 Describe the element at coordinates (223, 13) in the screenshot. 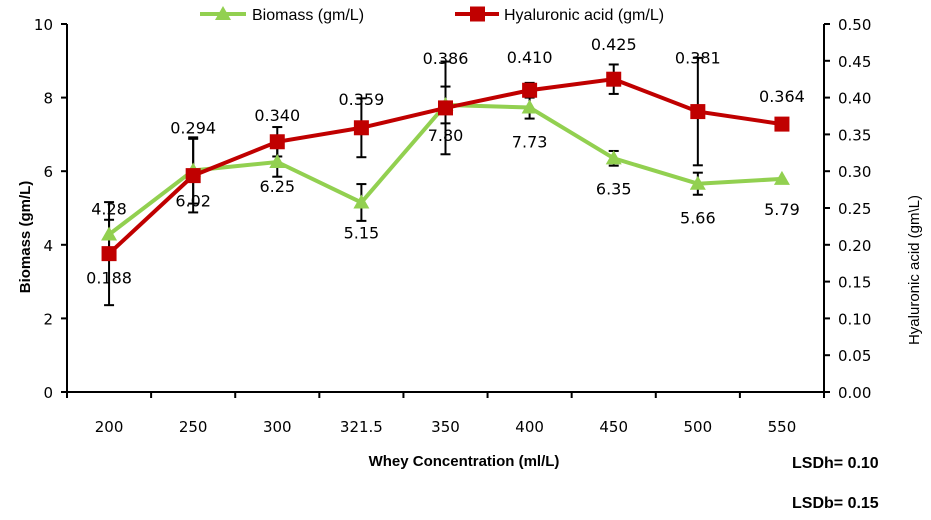

I see `legend-biomass-marker` at that location.